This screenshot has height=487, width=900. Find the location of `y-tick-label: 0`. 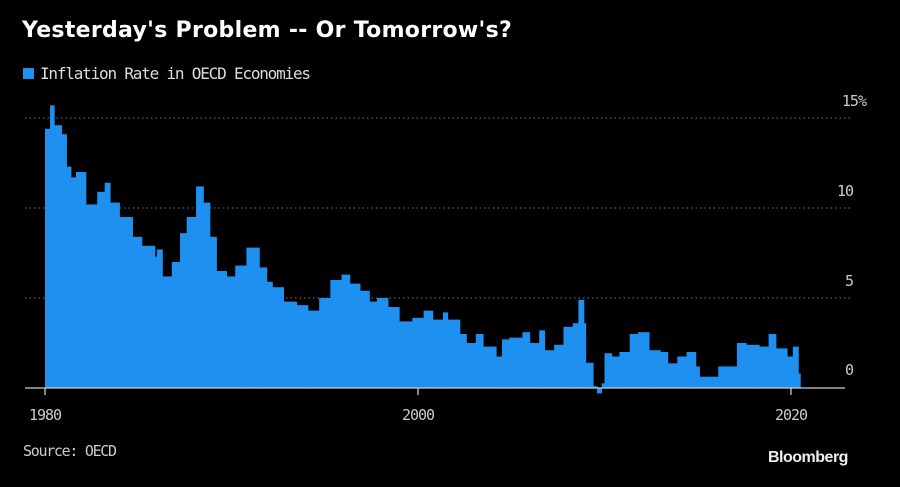

y-tick-label: 0 is located at coordinates (849, 370).